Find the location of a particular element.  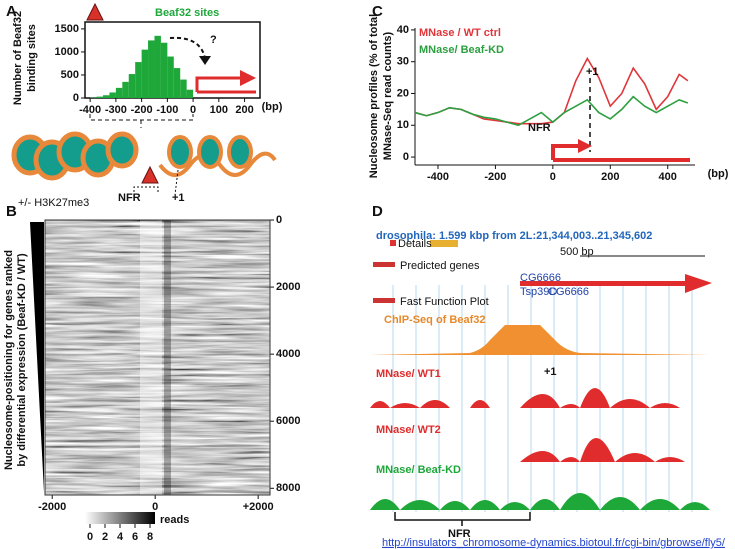

y-tick-label: 1500 is located at coordinates (67, 29).